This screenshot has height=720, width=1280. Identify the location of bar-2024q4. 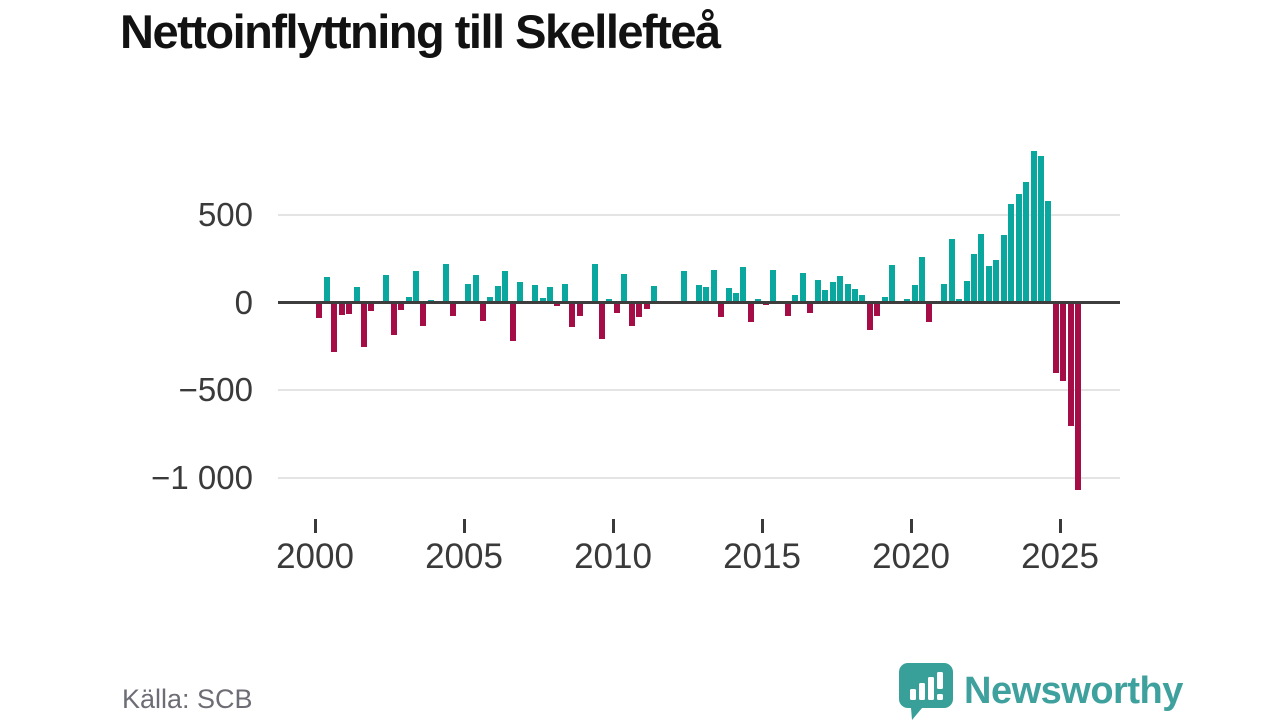
(1055, 338).